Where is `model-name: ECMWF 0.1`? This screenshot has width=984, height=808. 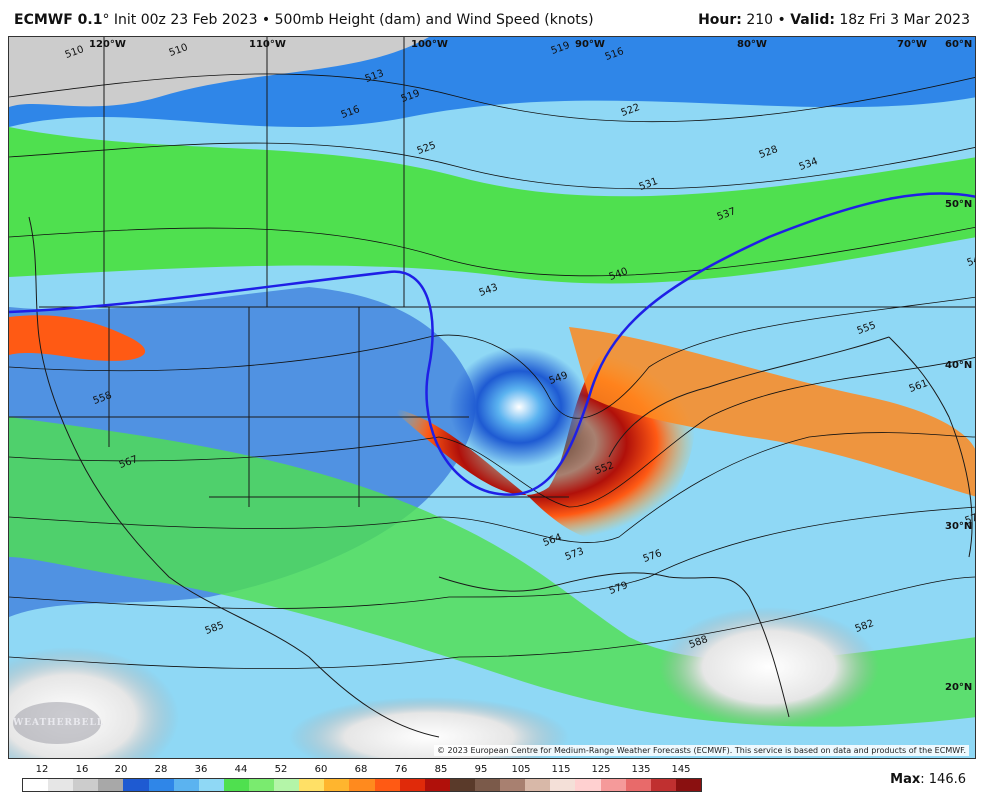 model-name: ECMWF 0.1 is located at coordinates (58, 20).